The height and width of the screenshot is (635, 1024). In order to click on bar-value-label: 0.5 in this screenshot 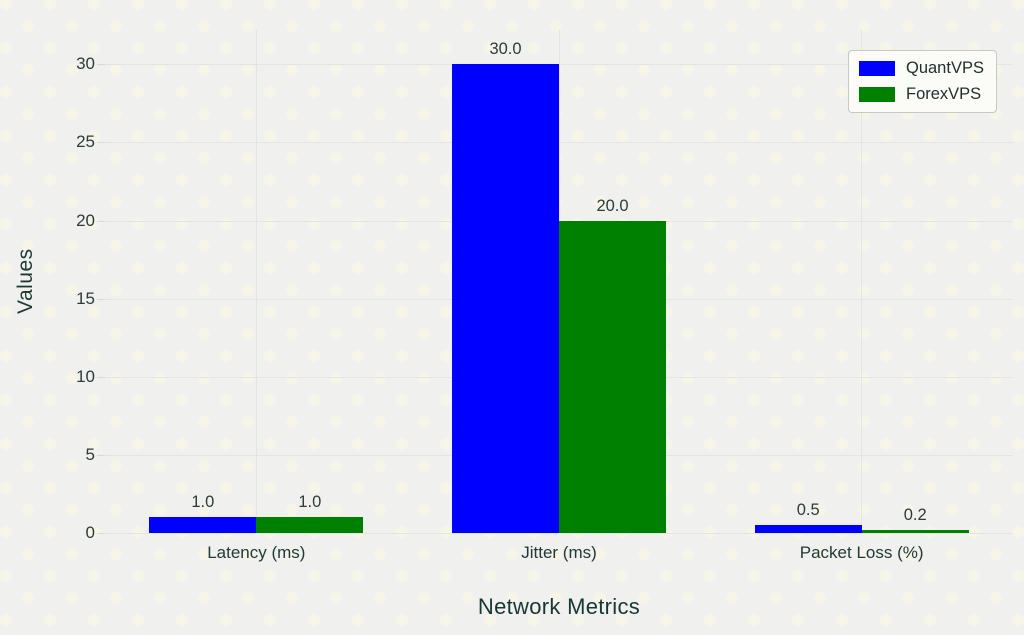, I will do `click(808, 510)`.